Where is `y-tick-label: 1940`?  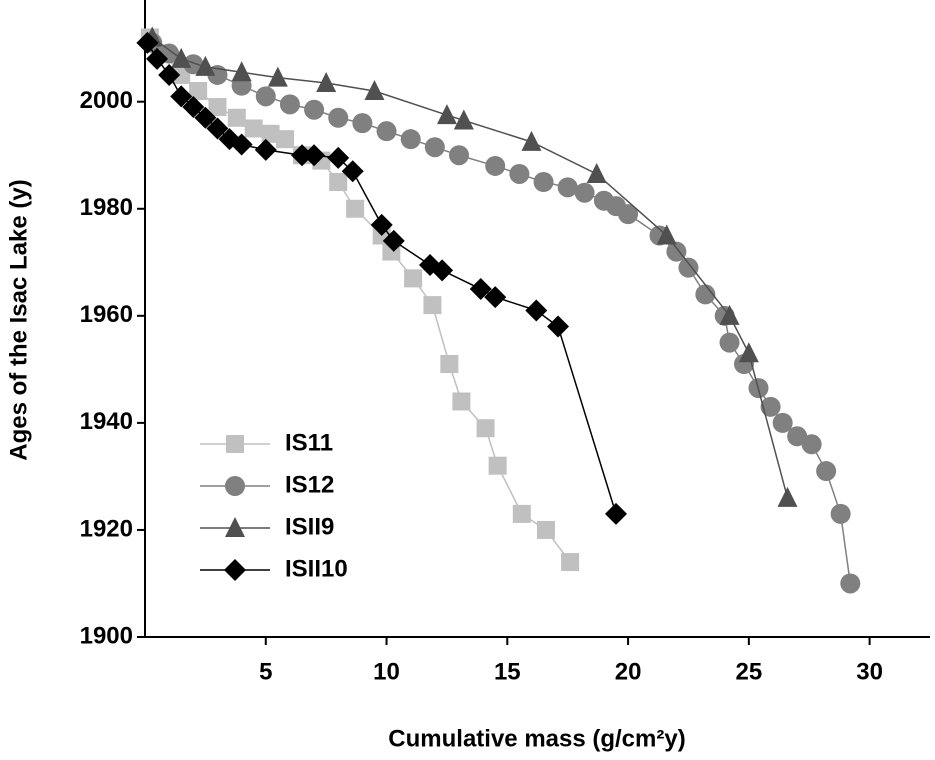 y-tick-label: 1940 is located at coordinates (106, 421).